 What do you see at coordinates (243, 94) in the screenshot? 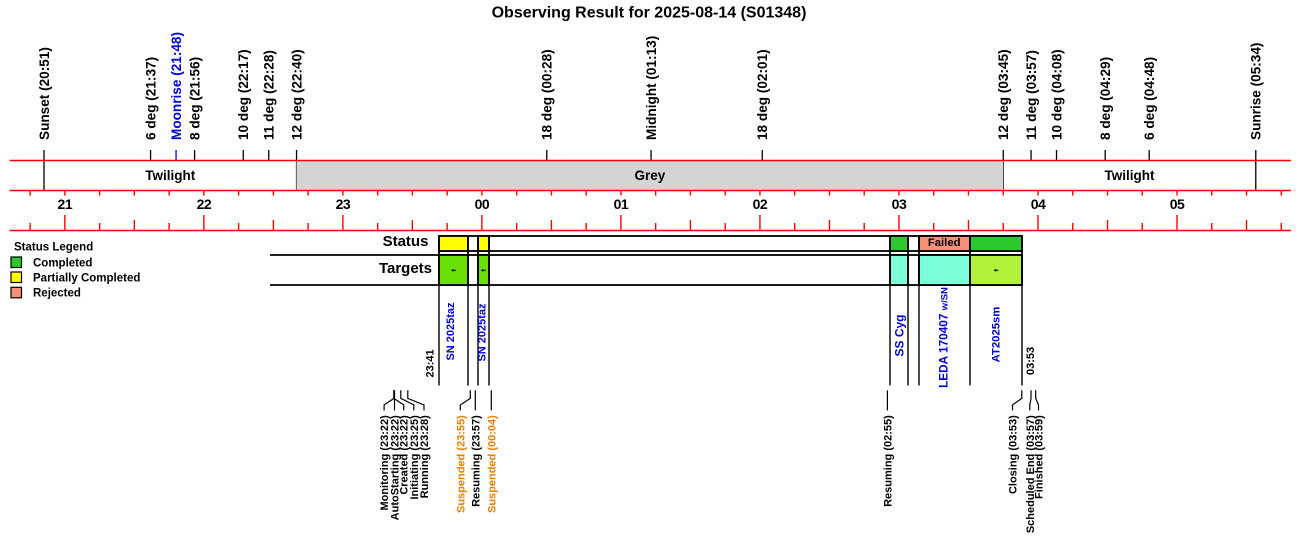
I see `svg-text: 10 deg (22:17)` at bounding box center [243, 94].